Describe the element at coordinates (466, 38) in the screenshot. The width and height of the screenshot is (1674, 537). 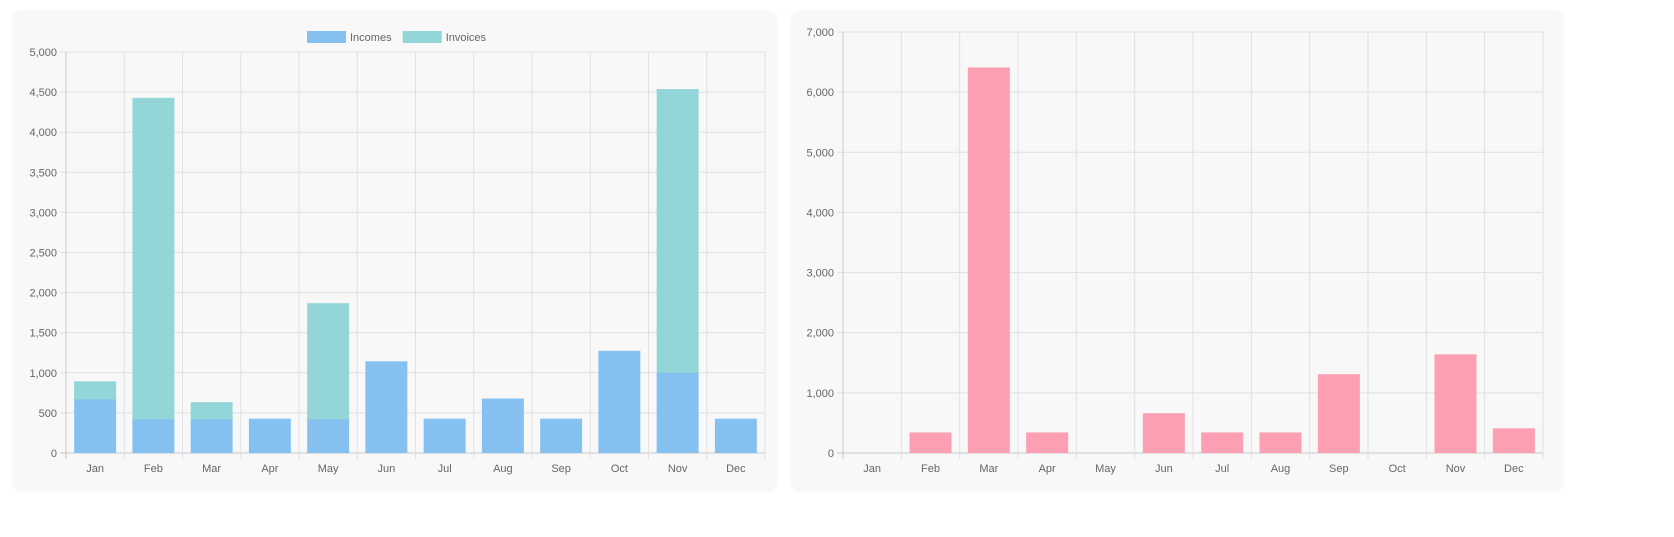
I see `legend-label: Invoices` at that location.